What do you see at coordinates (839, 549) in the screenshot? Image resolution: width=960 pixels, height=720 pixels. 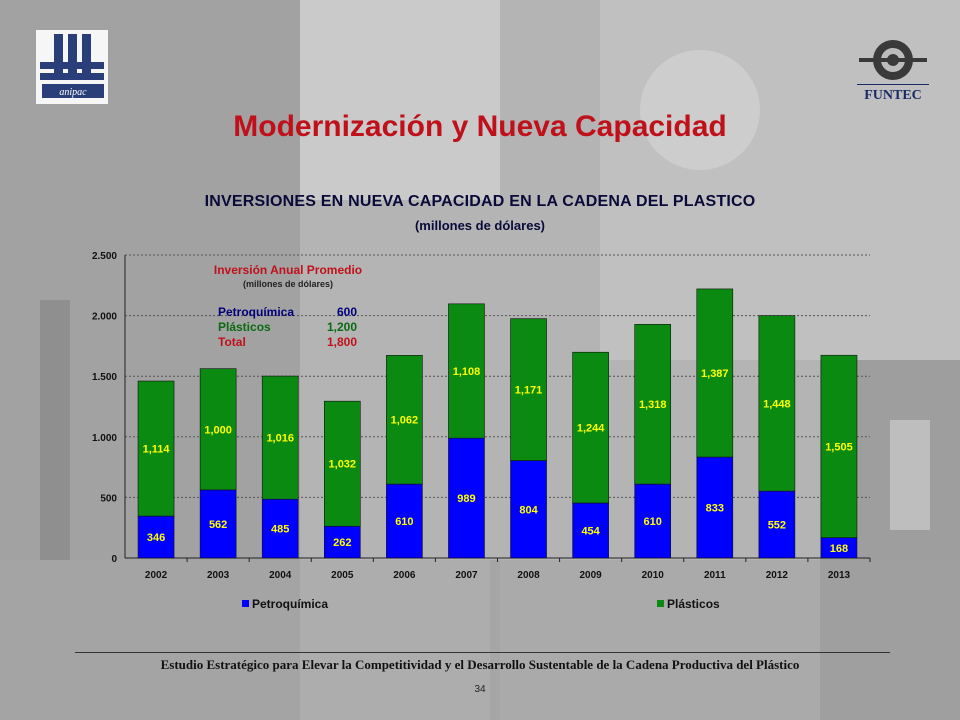 I see `data-label-petroquimica: 168` at bounding box center [839, 549].